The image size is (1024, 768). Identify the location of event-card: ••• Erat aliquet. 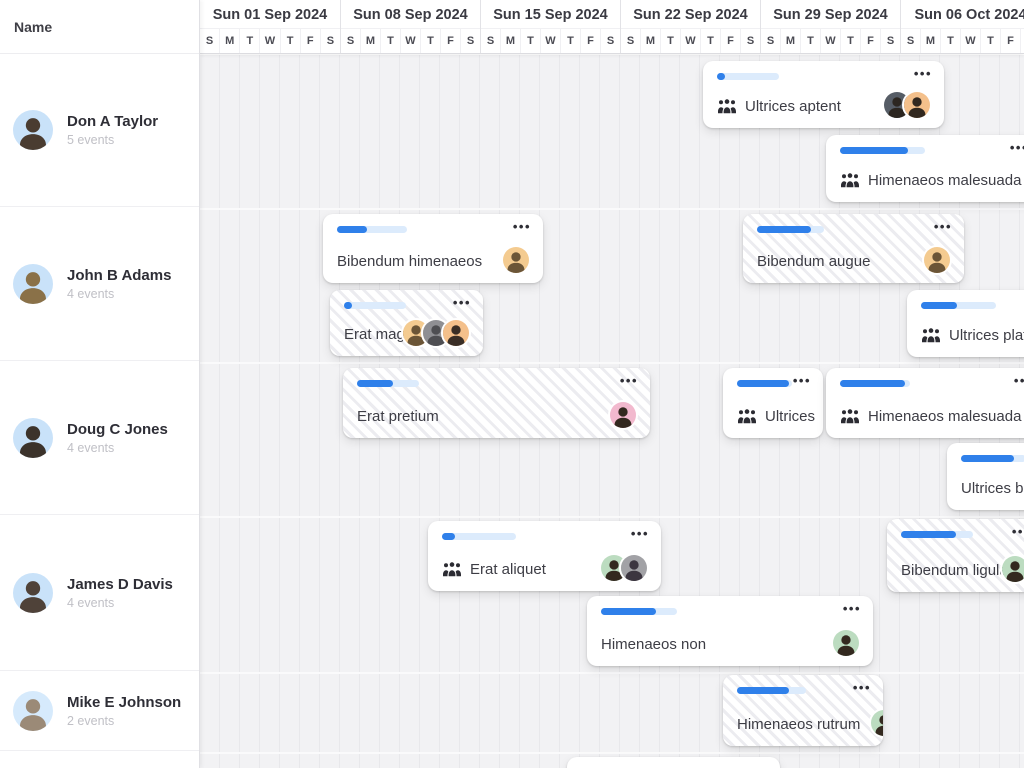
(544, 556).